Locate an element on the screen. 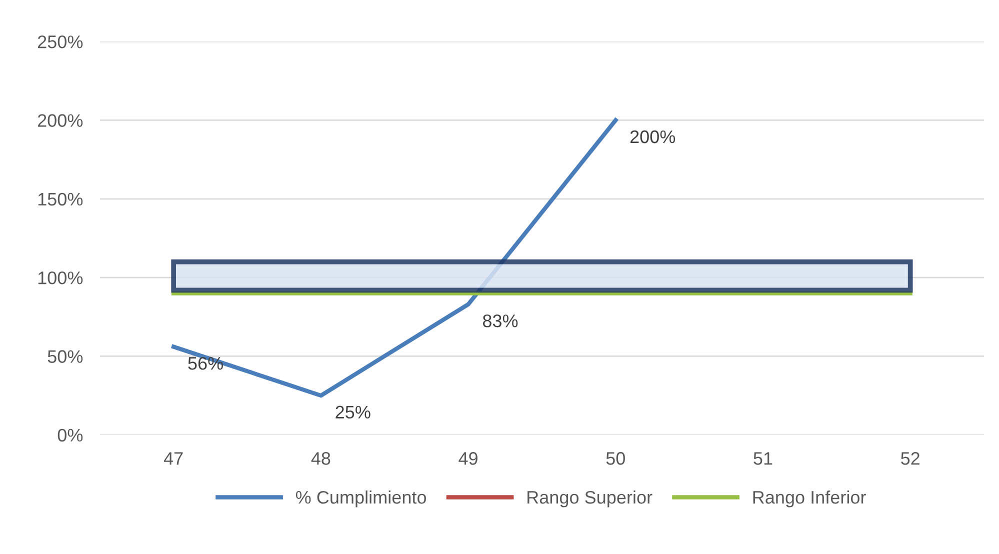  legend-label: Rango Inferior is located at coordinates (809, 499).